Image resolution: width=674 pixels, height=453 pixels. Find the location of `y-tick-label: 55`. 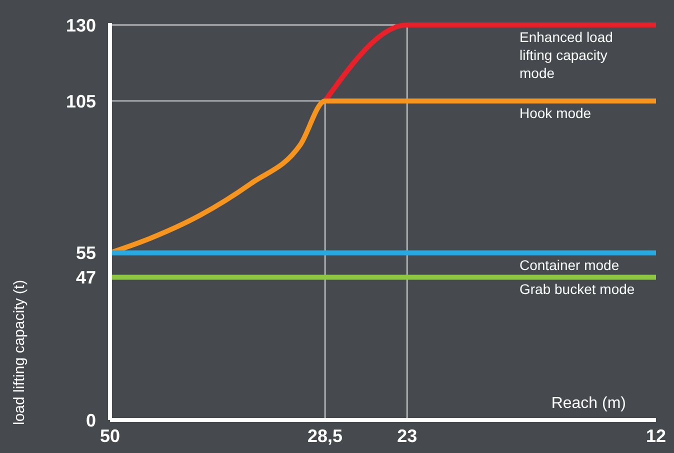

y-tick-label: 55 is located at coordinates (86, 253).